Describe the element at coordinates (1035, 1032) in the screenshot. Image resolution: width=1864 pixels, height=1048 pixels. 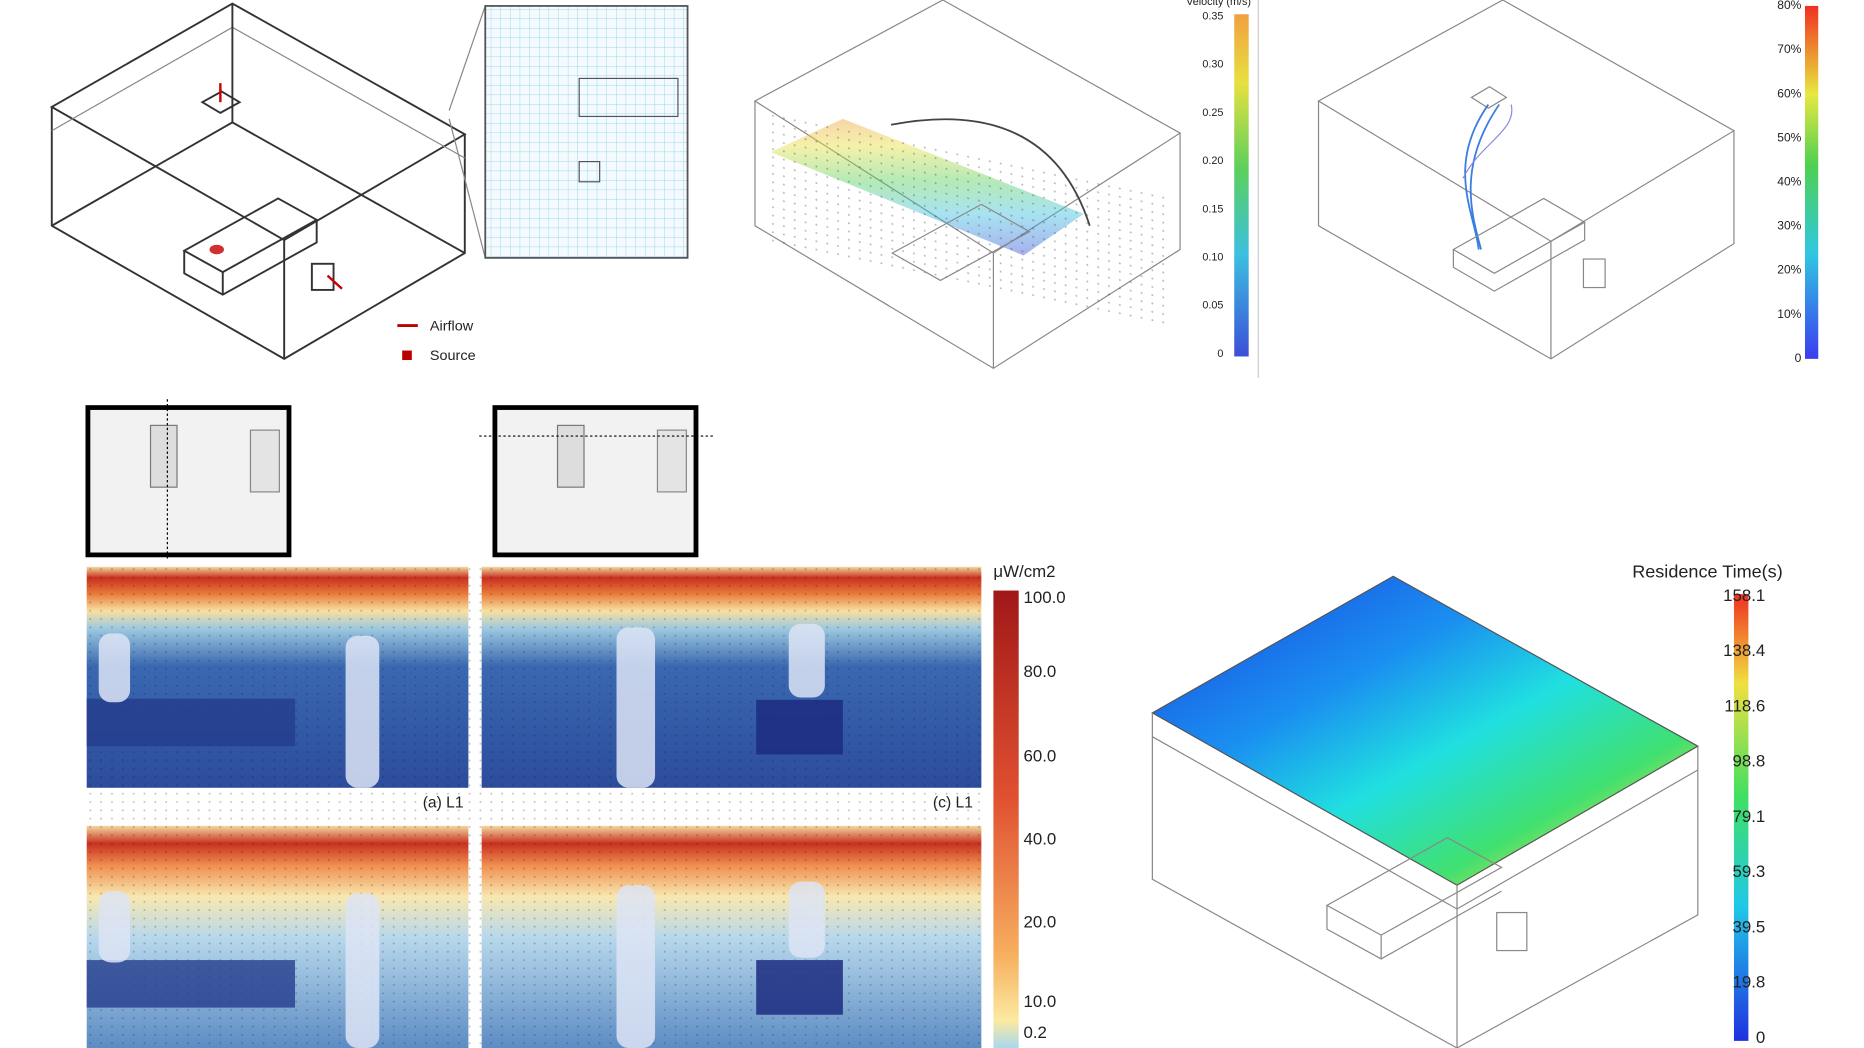
I see `tick-label: 0.2` at that location.